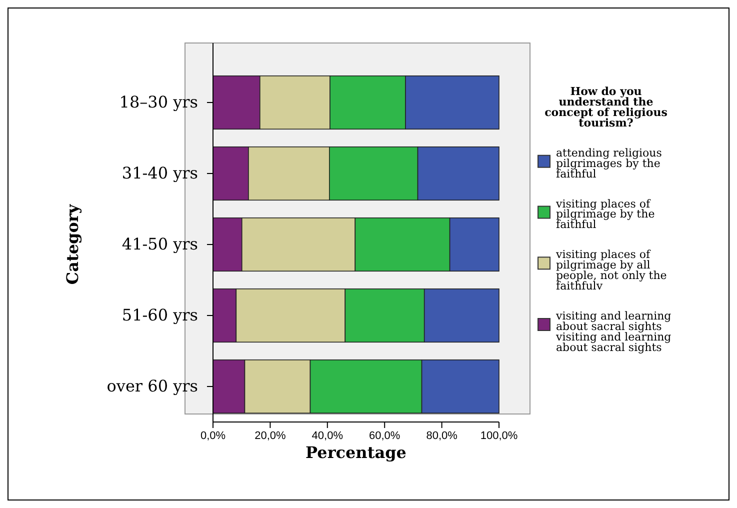 The width and height of the screenshot is (737, 508). What do you see at coordinates (213, 436) in the screenshot?
I see `x-tick-label: 0,0%` at bounding box center [213, 436].